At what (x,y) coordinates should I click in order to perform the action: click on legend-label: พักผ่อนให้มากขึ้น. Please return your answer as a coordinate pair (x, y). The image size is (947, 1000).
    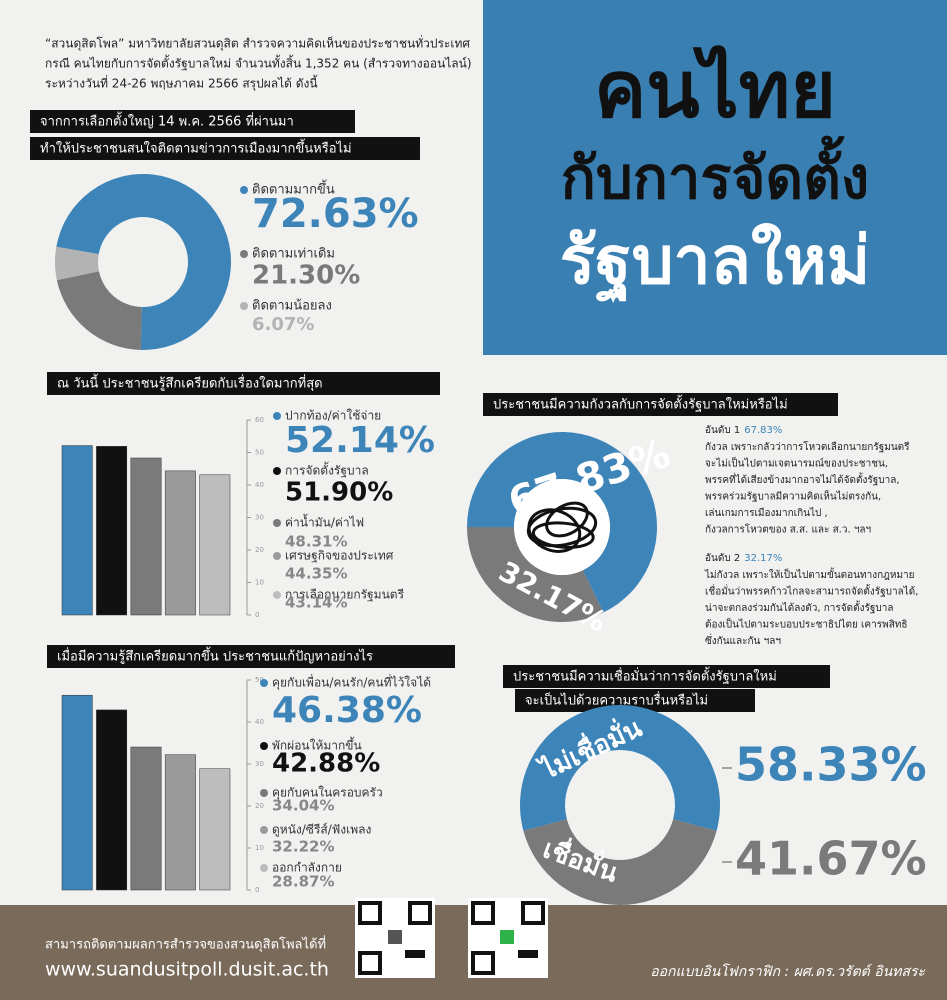
    Looking at the image, I should click on (317, 745).